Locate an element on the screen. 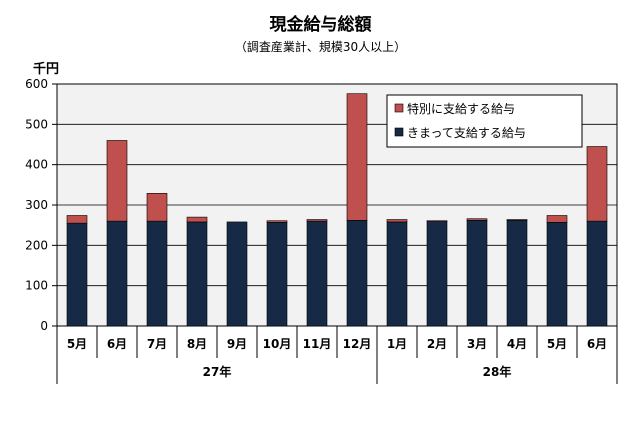 The height and width of the screenshot is (421, 641). y-tick-label: 600 is located at coordinates (36, 84).